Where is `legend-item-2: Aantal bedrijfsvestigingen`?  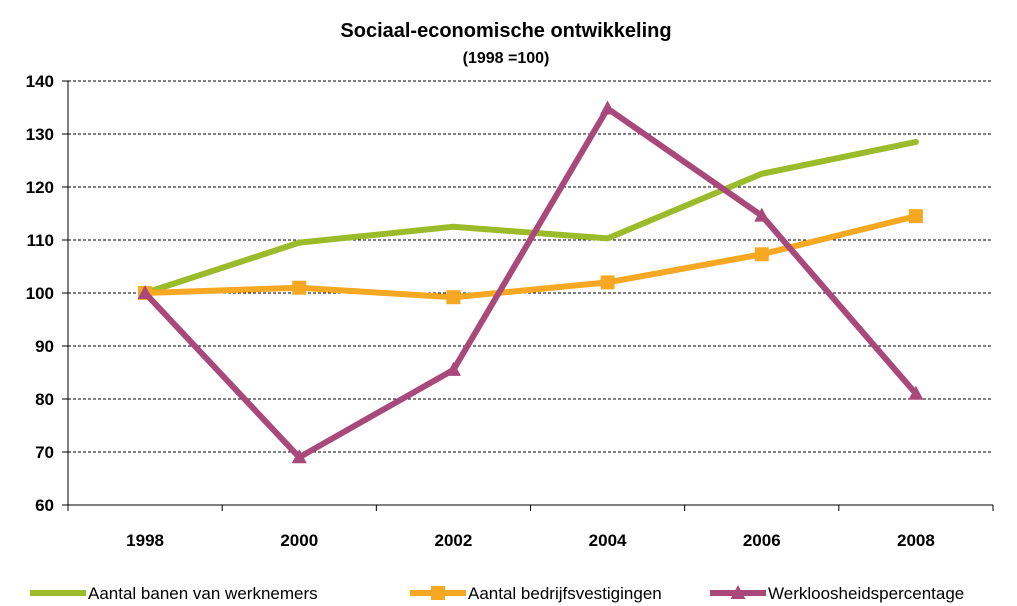
legend-item-2: Aantal bedrijfsvestigingen is located at coordinates (536, 593).